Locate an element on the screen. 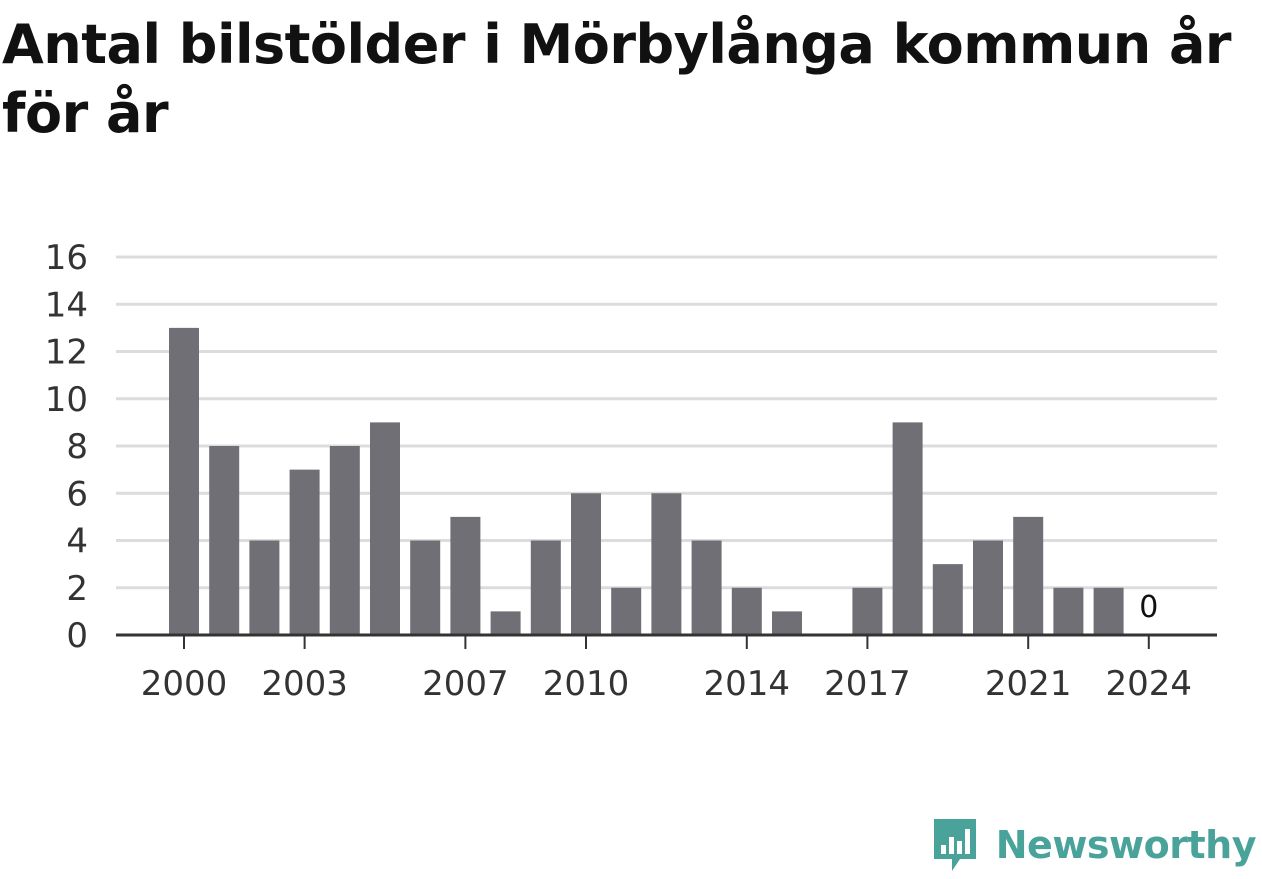  y-tick-label: 16 is located at coordinates (66, 258).